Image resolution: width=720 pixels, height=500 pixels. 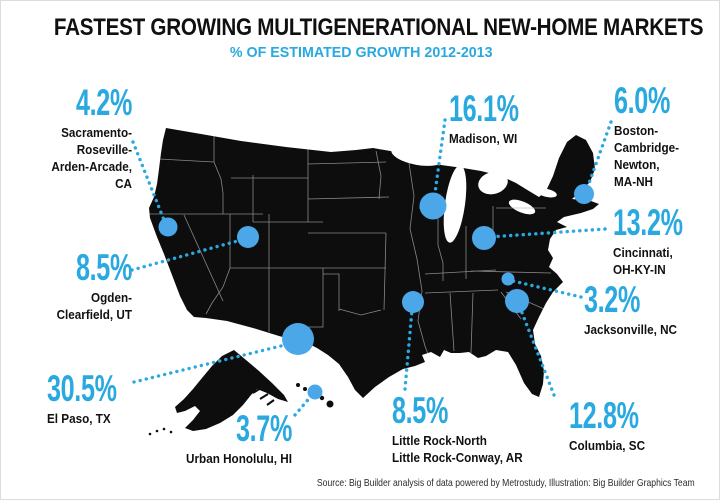 What do you see at coordinates (584, 194) in the screenshot?
I see `bubble-boston` at bounding box center [584, 194].